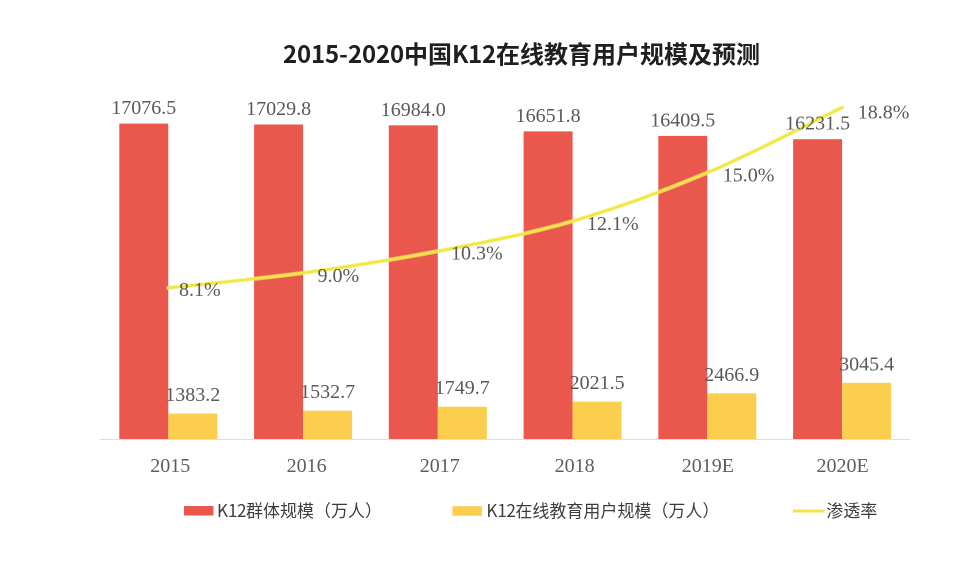 The image size is (970, 578). Describe the element at coordinates (597, 383) in the screenshot. I see `svg-text: 2021.5` at that location.